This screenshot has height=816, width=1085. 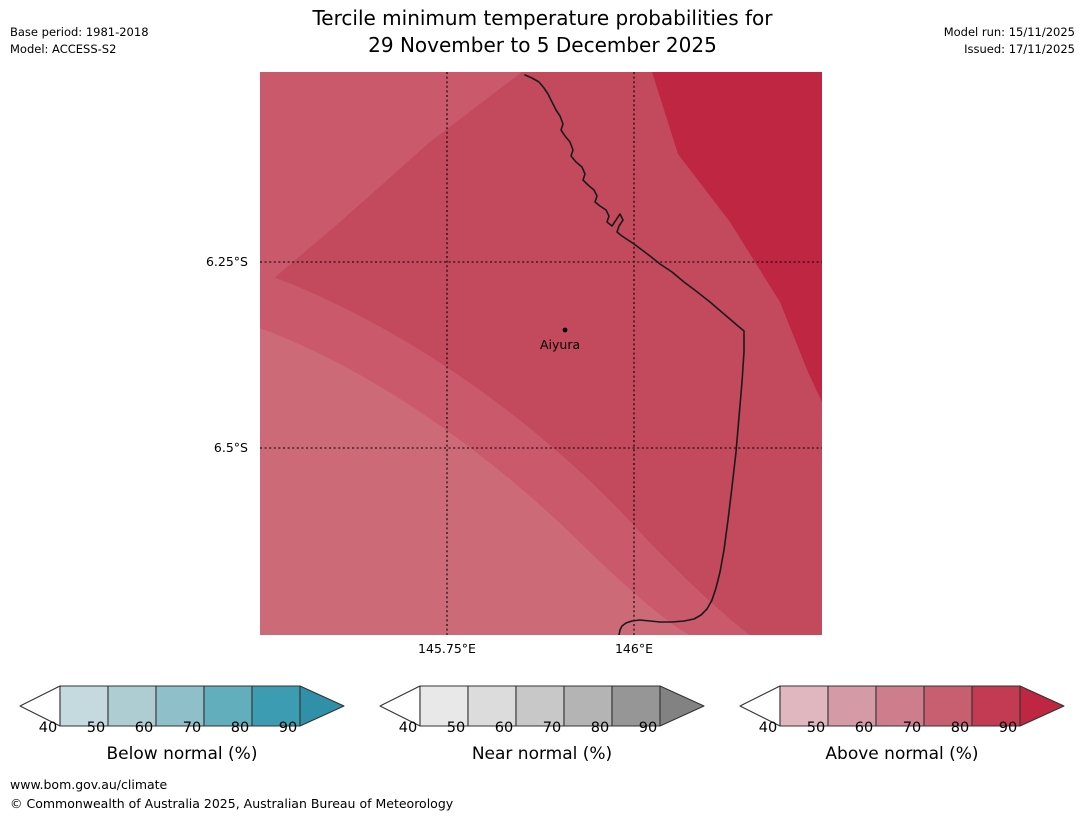 I want to click on aiyura-label: Aiyura, so click(x=560, y=344).